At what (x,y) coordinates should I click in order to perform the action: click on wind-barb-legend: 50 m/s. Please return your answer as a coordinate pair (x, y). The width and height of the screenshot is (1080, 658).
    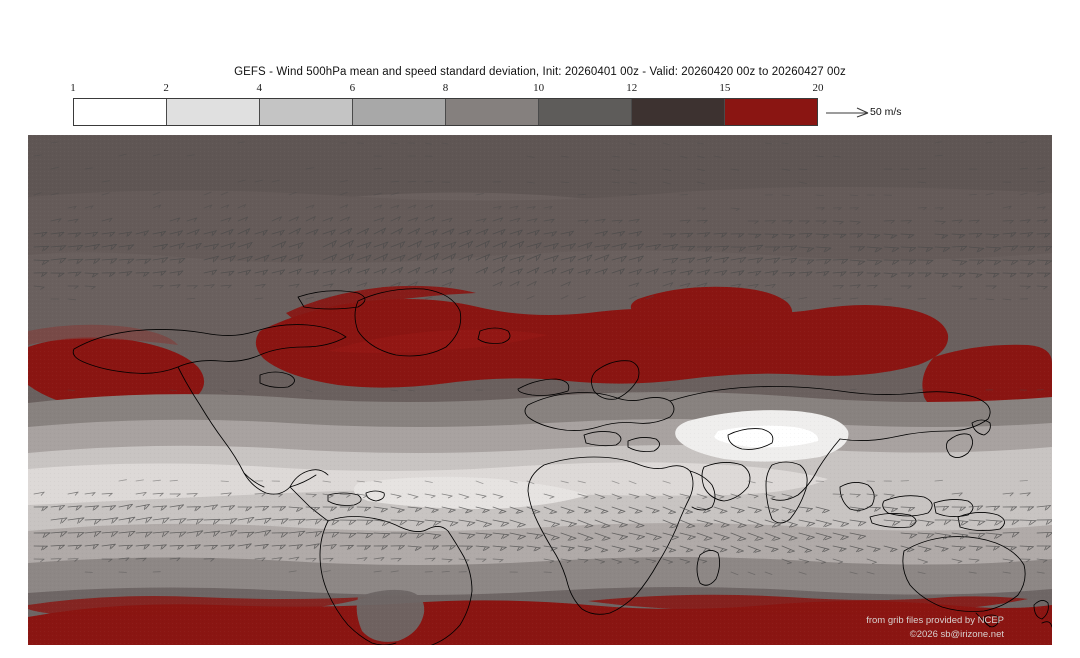
    Looking at the image, I should click on (886, 114).